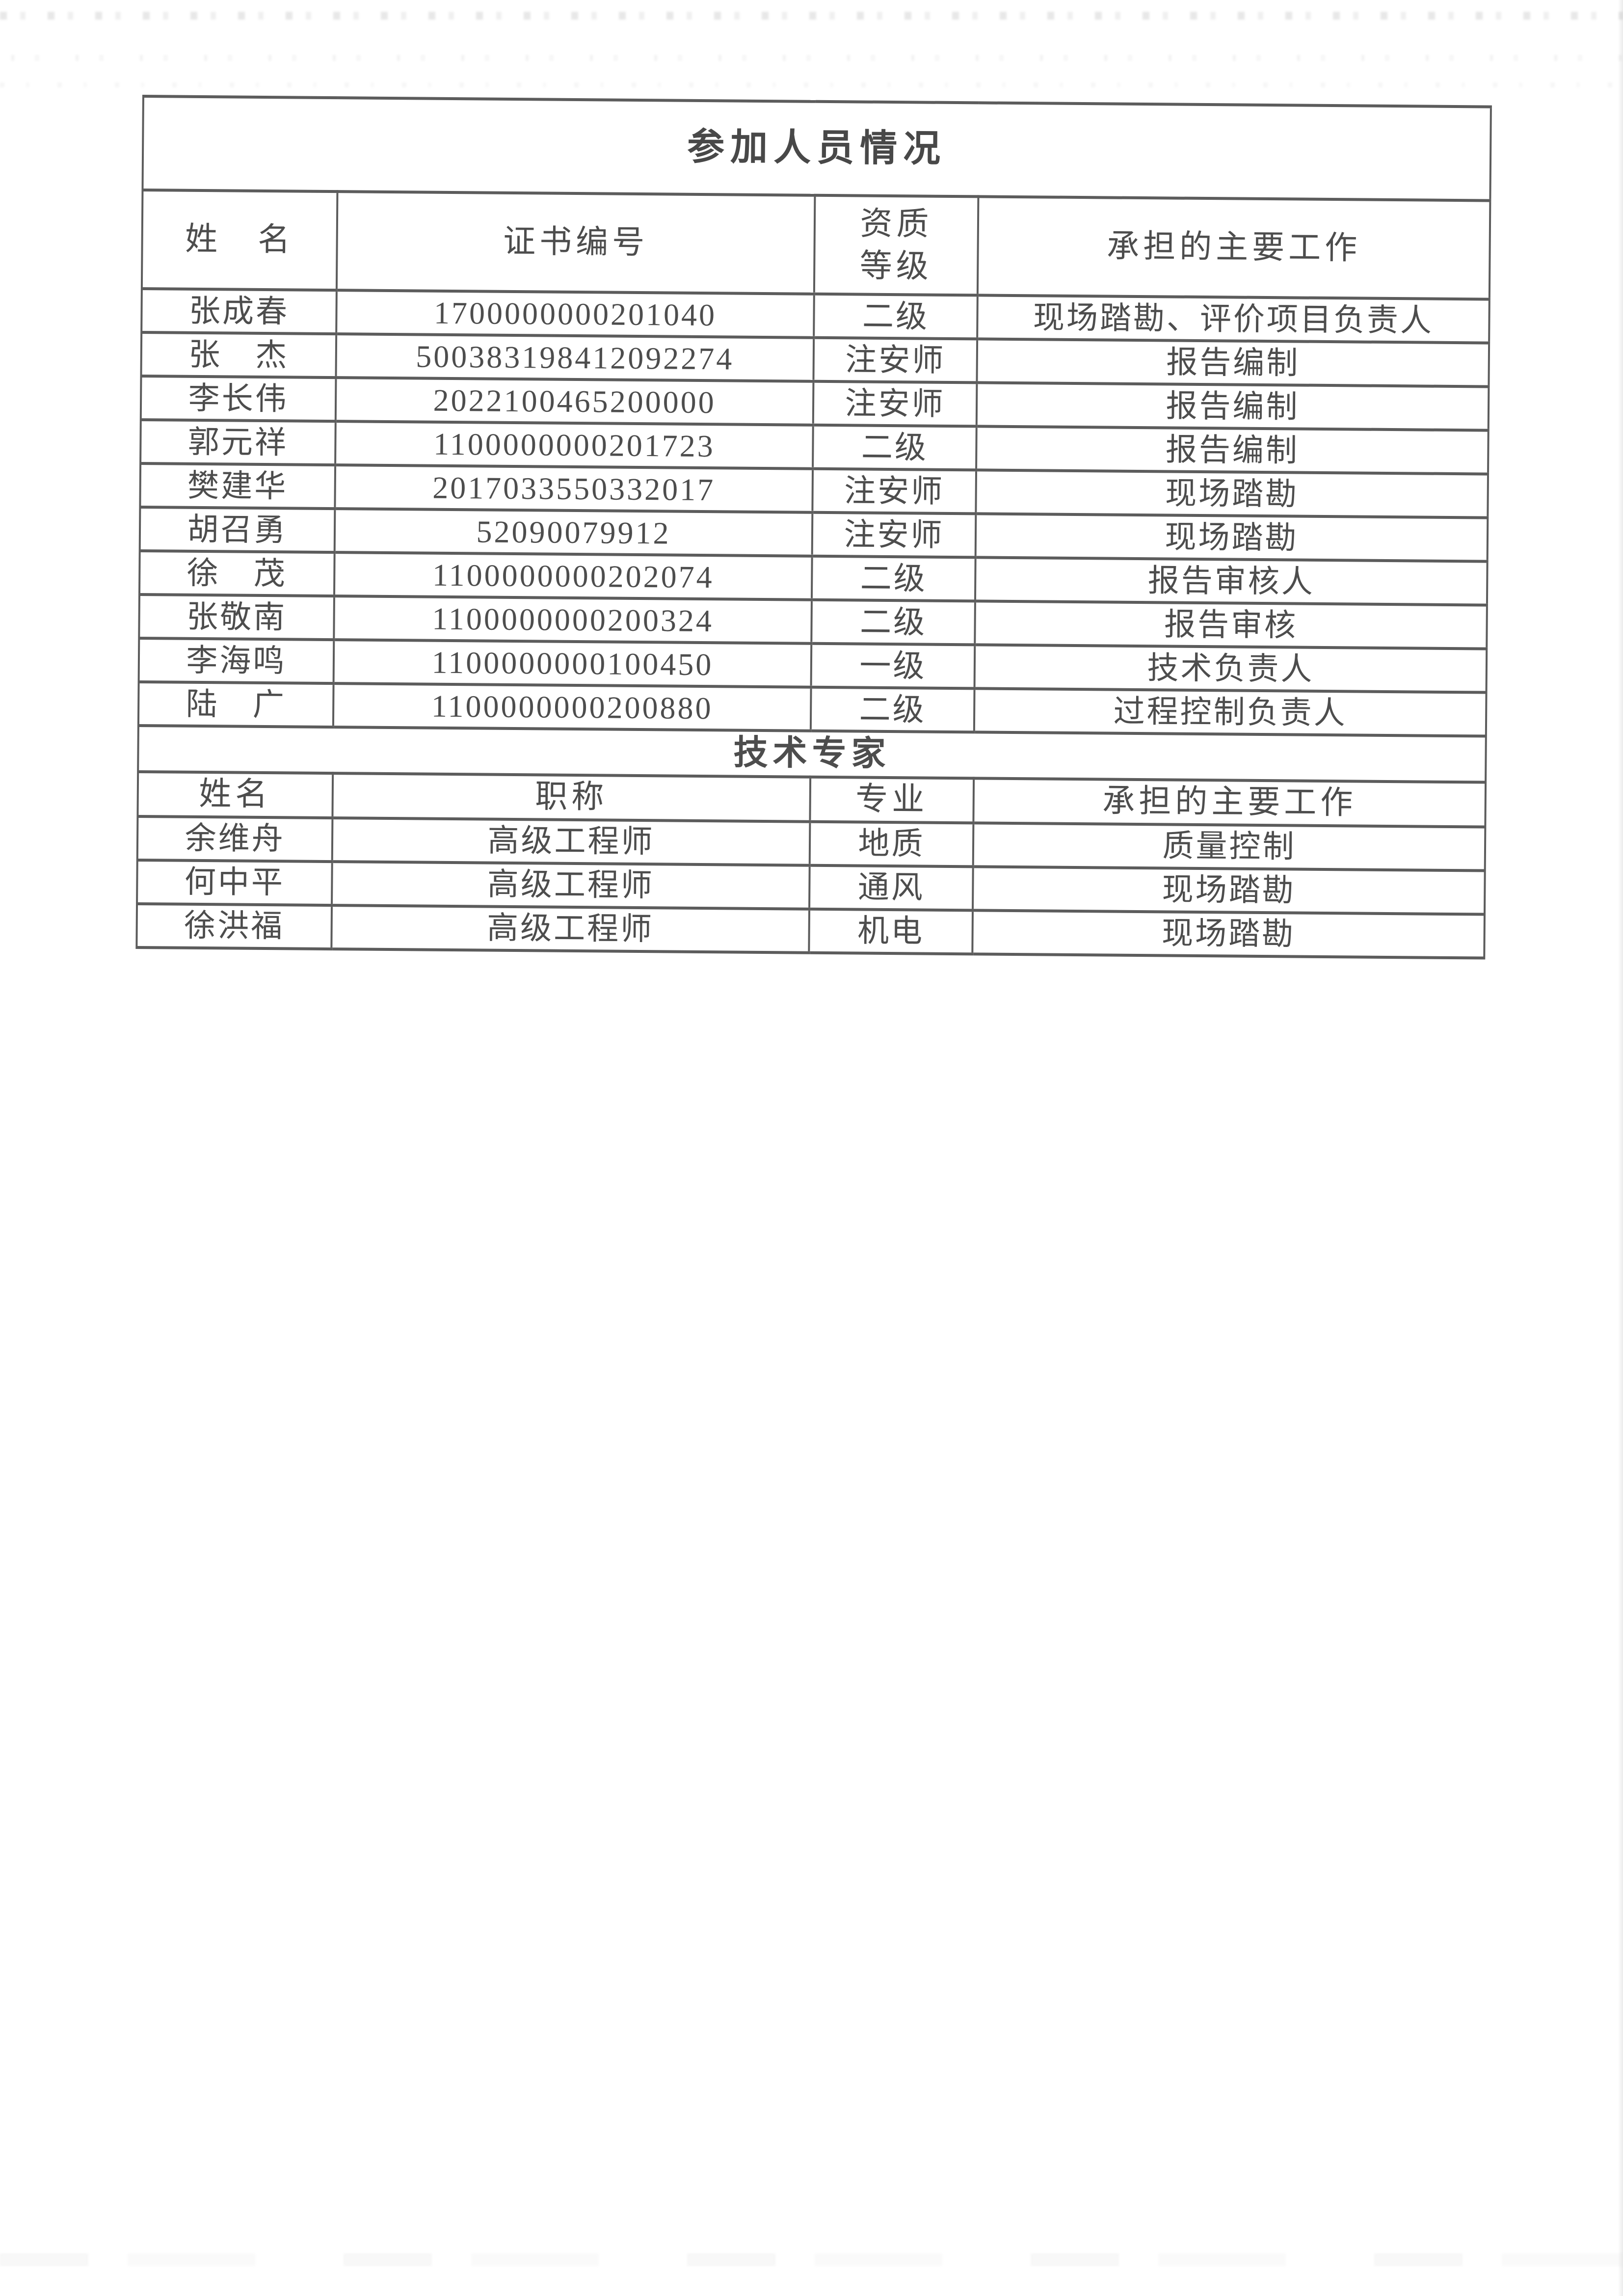  What do you see at coordinates (575, 242) in the screenshot?
I see `column-header-cert: 证书编号` at bounding box center [575, 242].